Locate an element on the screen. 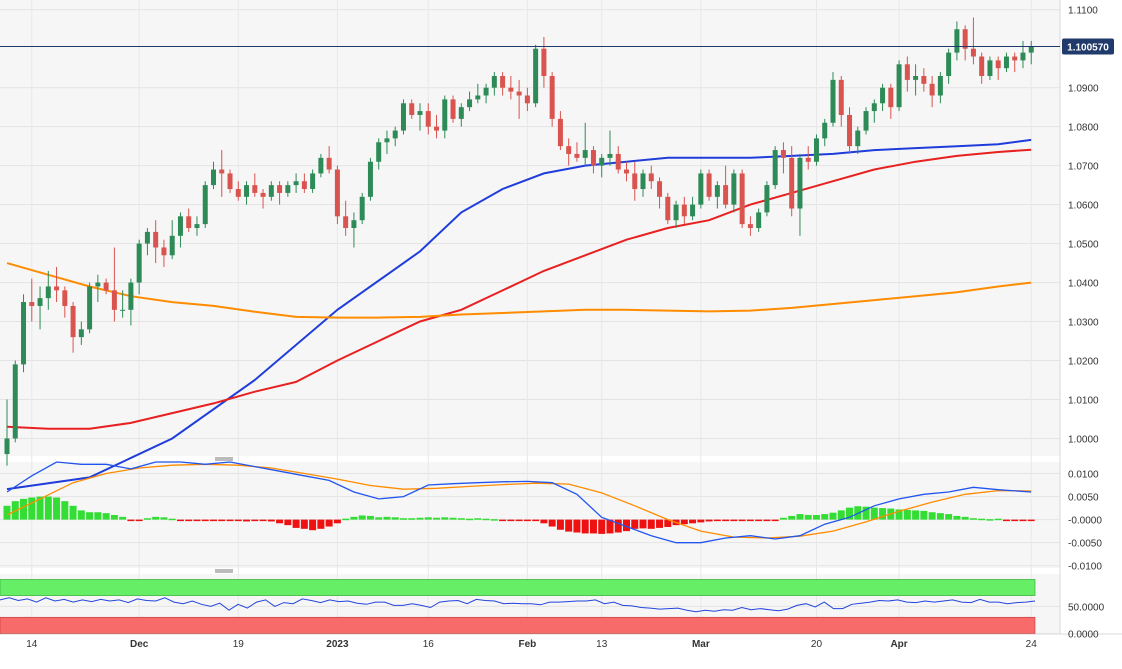  pane-resize-handle is located at coordinates (224, 459).